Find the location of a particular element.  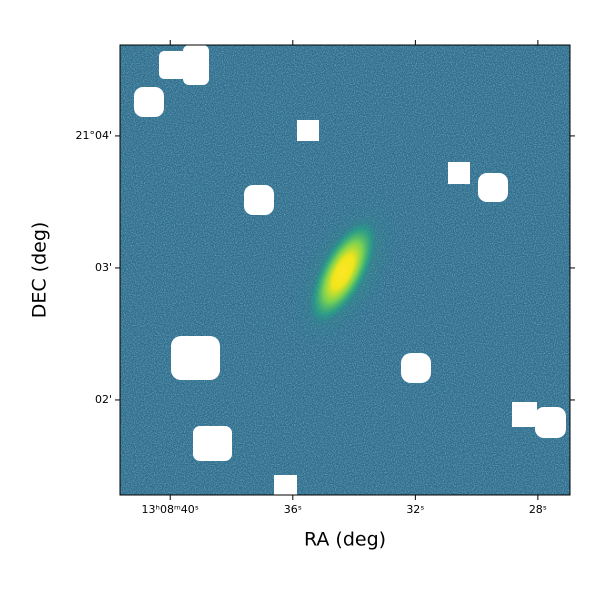

y-tick-label: 21°04' is located at coordinates (93, 135).